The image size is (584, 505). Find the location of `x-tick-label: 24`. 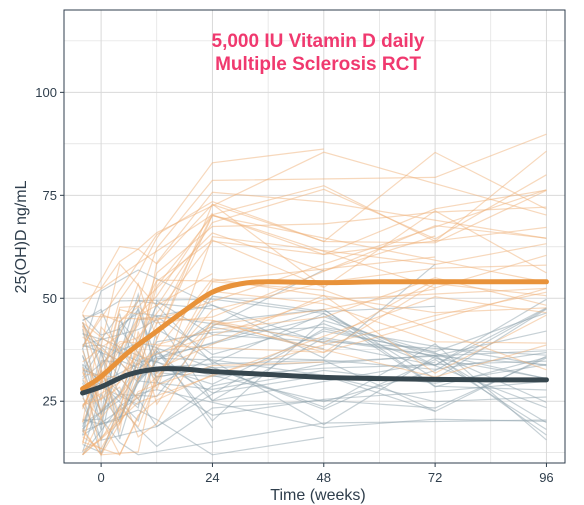

x-tick-label: 24 is located at coordinates (212, 477).